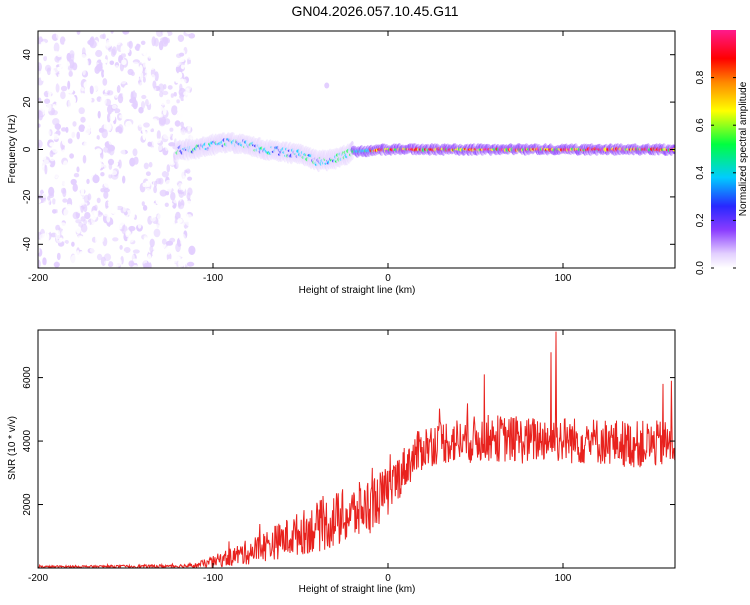 This screenshot has width=750, height=605. Describe the element at coordinates (27, 504) in the screenshot. I see `snr-y-tick-label: 2000` at that location.